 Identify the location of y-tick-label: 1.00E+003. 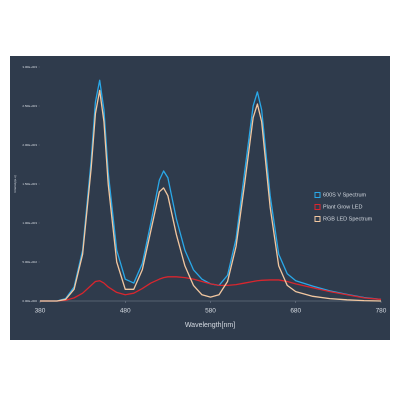
(29, 223).